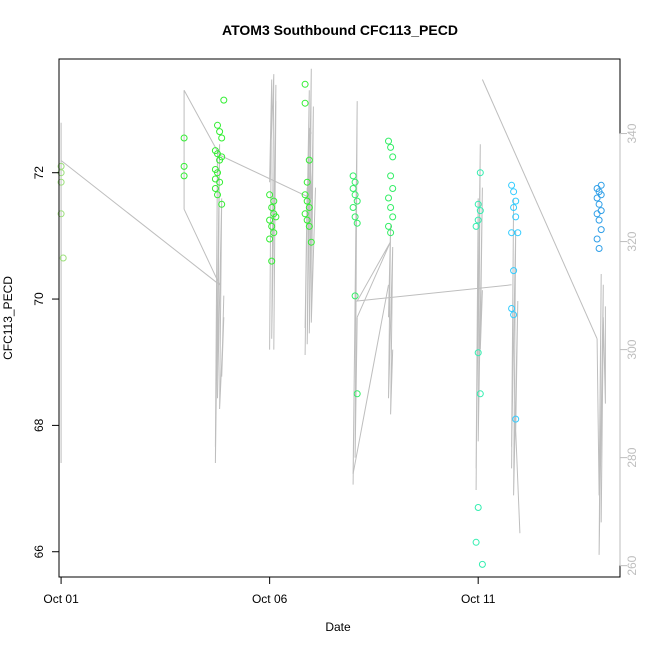 The image size is (650, 650). I want to click on y2-tick-label: 260, so click(632, 565).